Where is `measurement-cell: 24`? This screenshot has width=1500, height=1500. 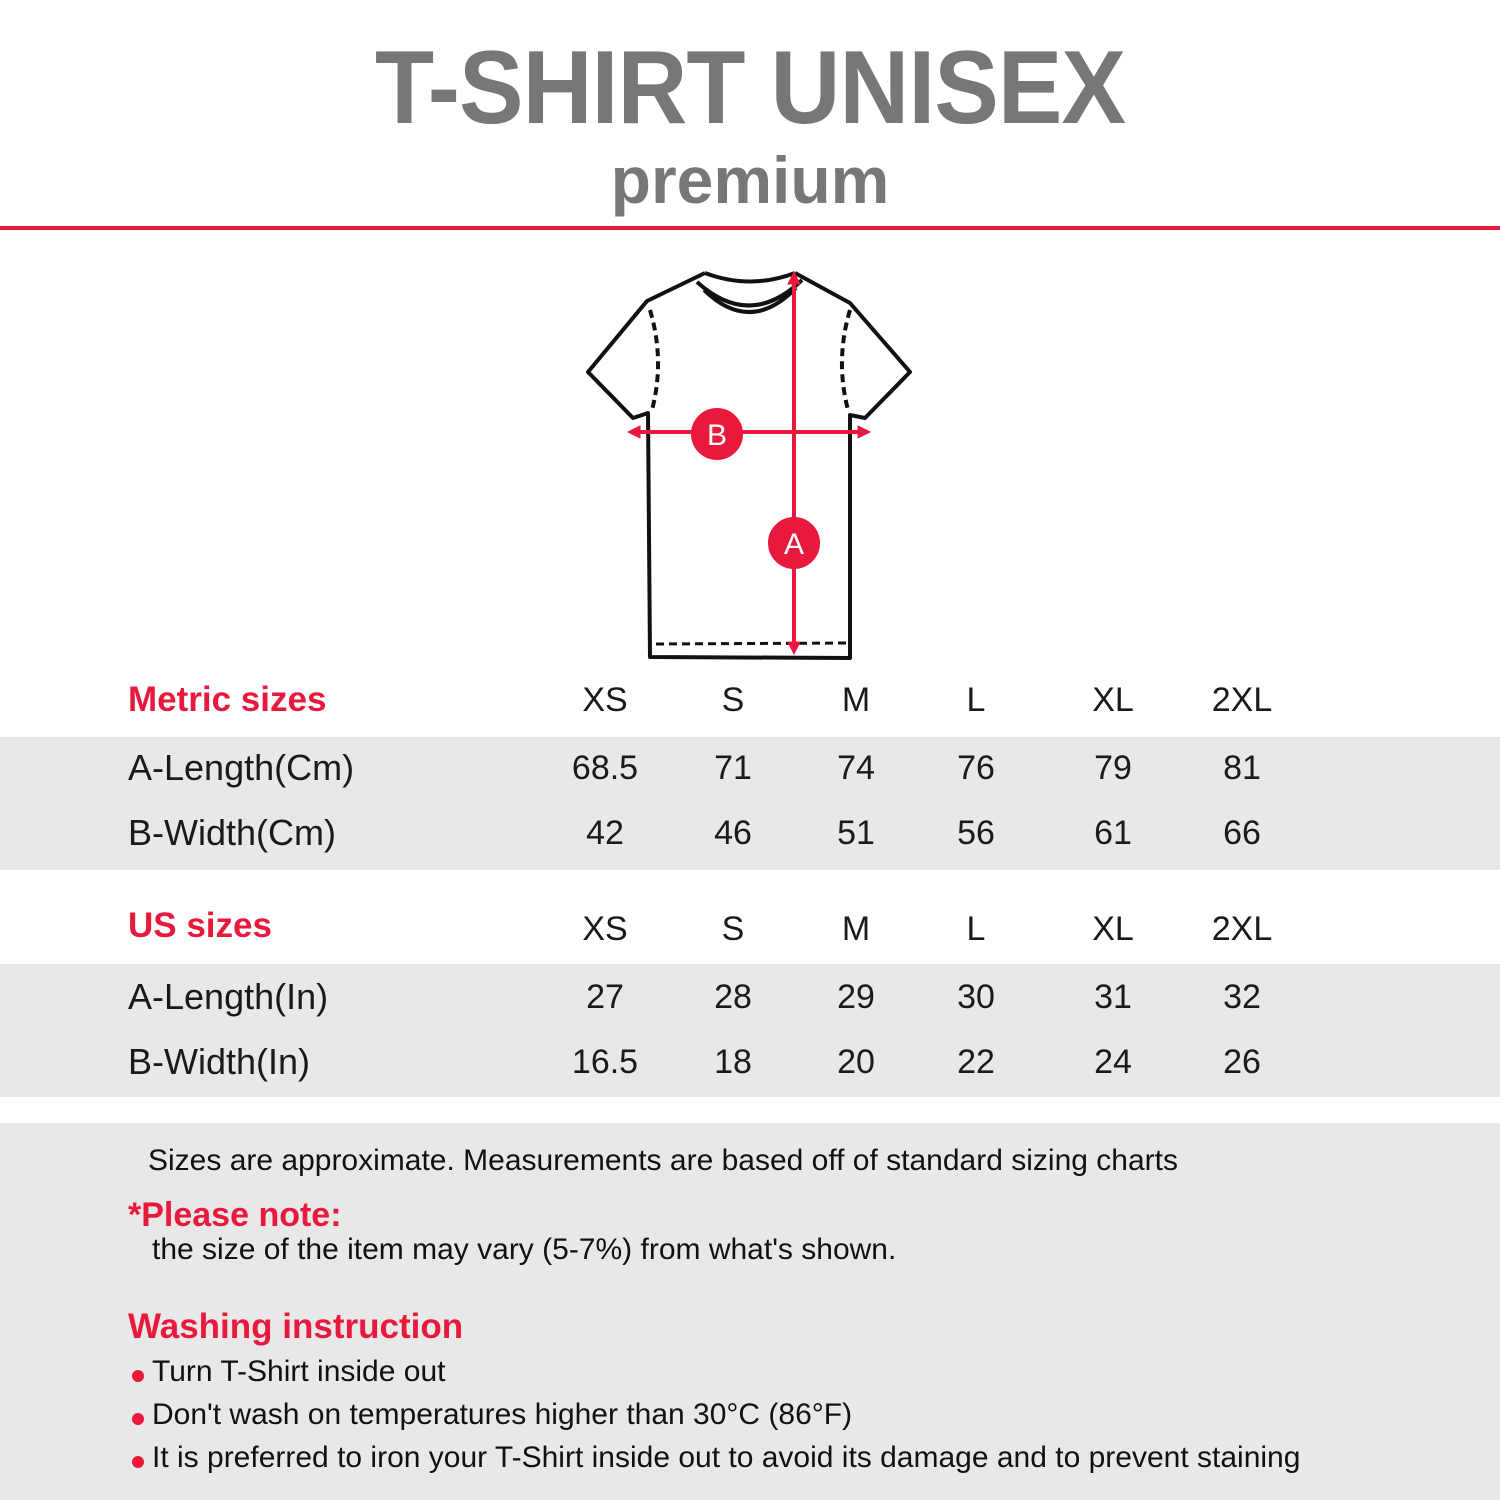 measurement-cell: 24 is located at coordinates (1113, 1062).